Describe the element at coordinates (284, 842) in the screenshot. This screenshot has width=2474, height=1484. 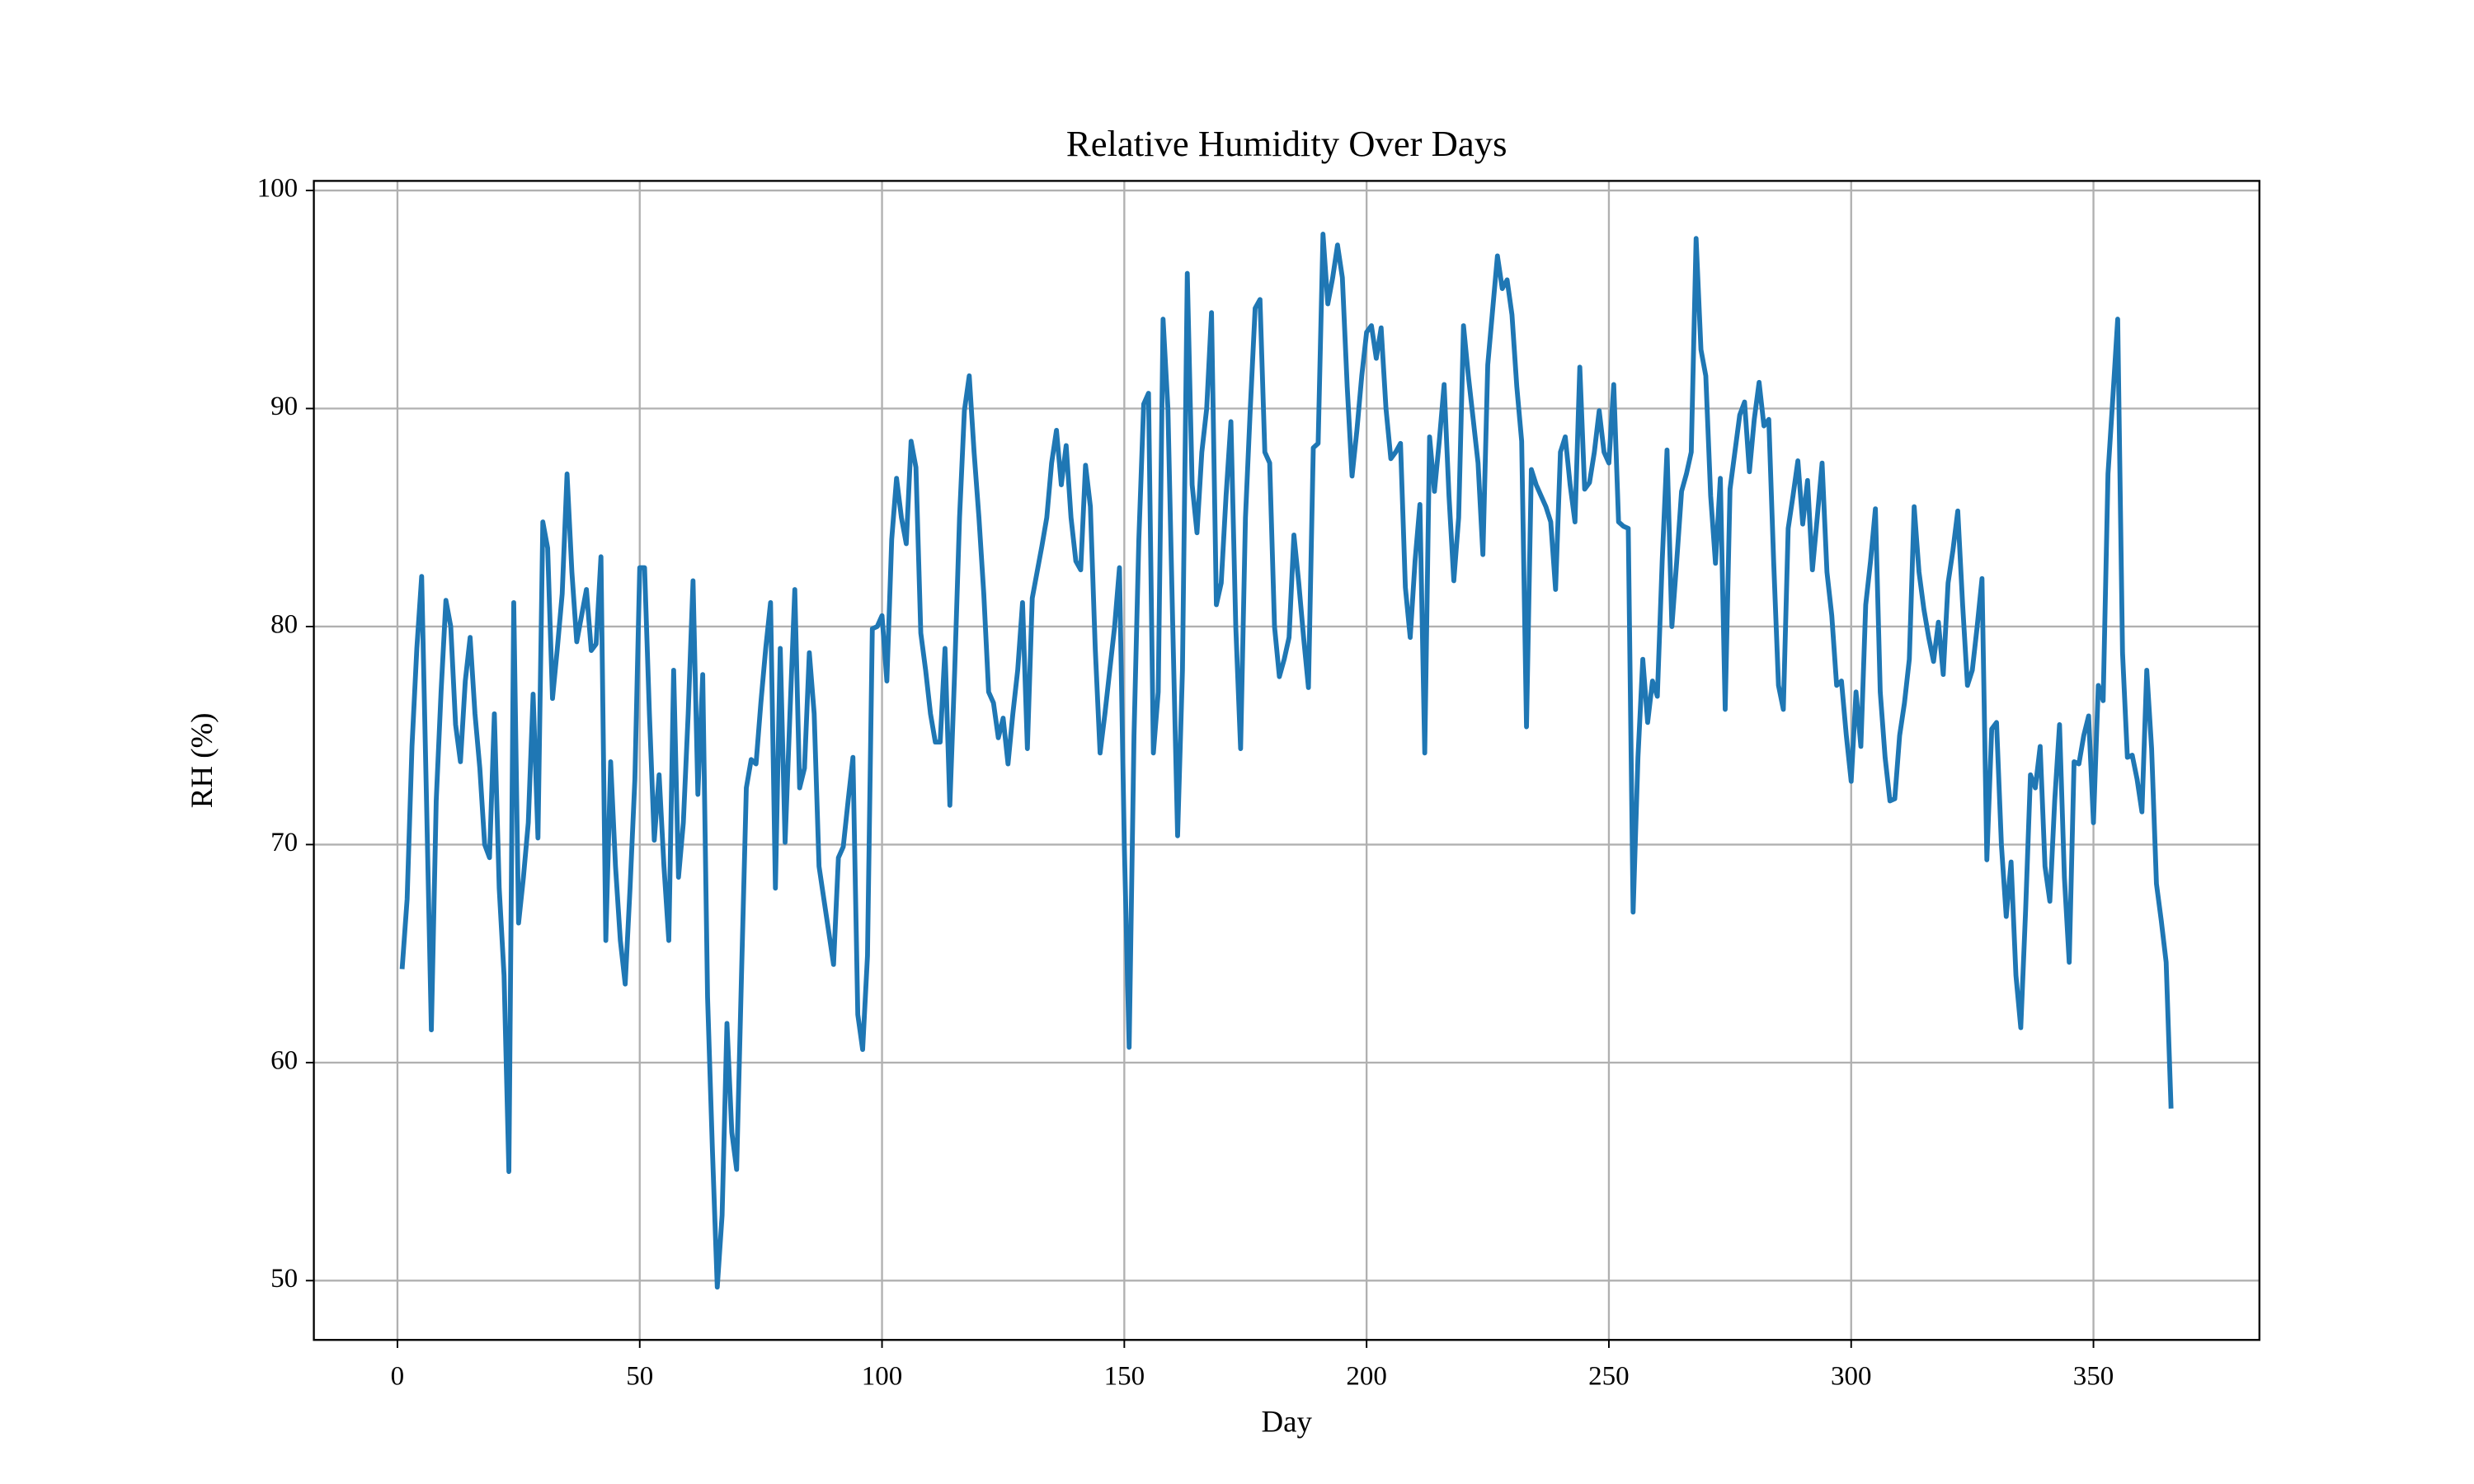
I see `y-tick-label: 70` at that location.